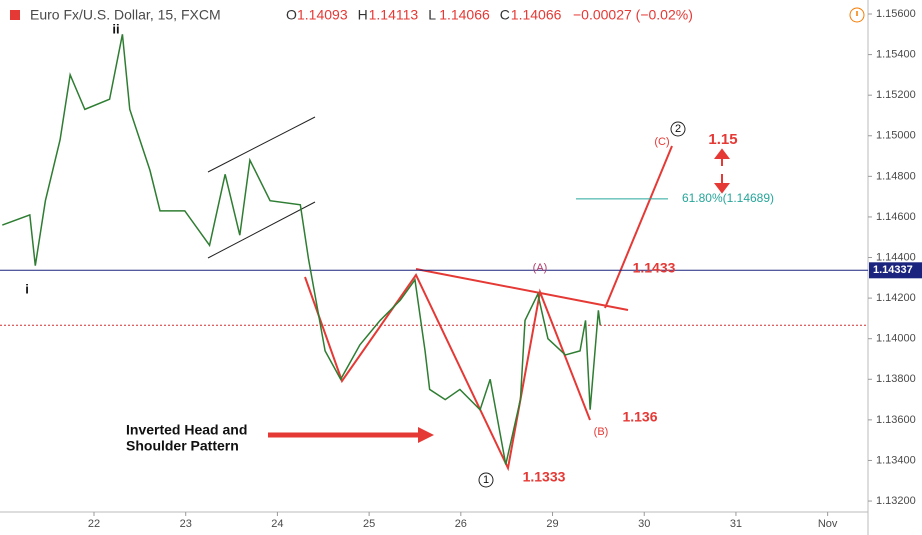  I want to click on x-tick-label: 22, so click(94, 524).